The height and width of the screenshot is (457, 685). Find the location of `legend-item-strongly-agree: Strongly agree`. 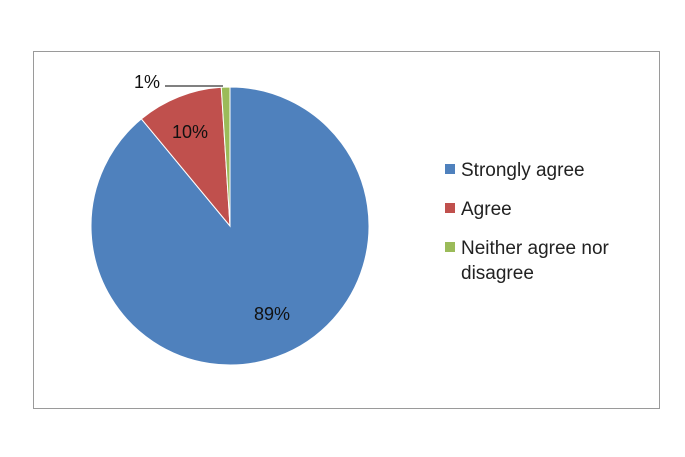

legend-item-strongly-agree: Strongly agree is located at coordinates (550, 170).